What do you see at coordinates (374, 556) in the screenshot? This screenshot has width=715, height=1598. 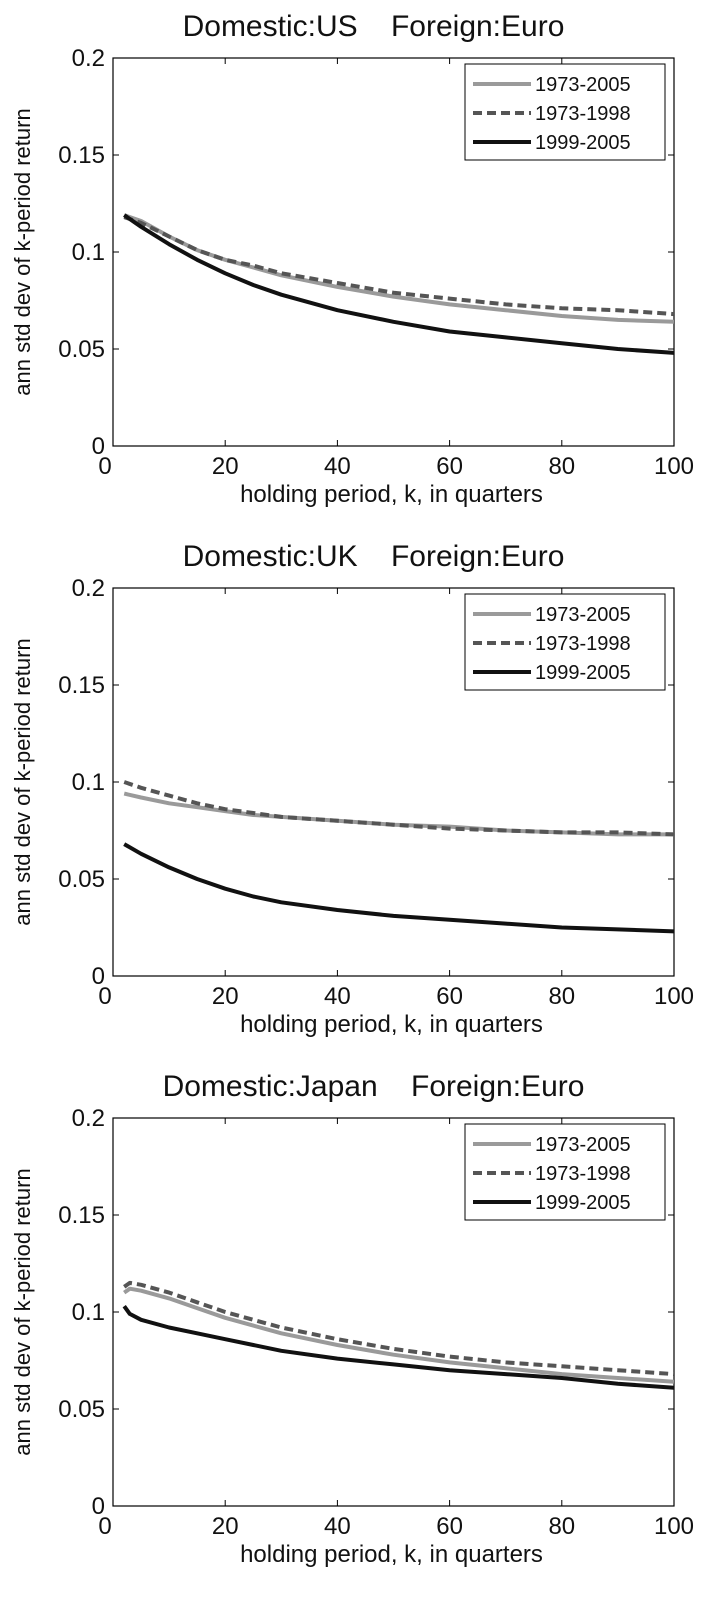 I see `chart-title: Domestic:UK Foreign:Euro` at bounding box center [374, 556].